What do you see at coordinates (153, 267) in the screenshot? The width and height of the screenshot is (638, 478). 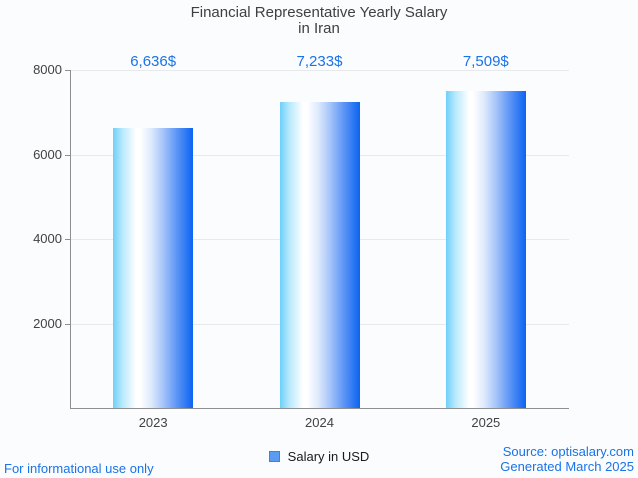 I see `bar-2023` at bounding box center [153, 267].